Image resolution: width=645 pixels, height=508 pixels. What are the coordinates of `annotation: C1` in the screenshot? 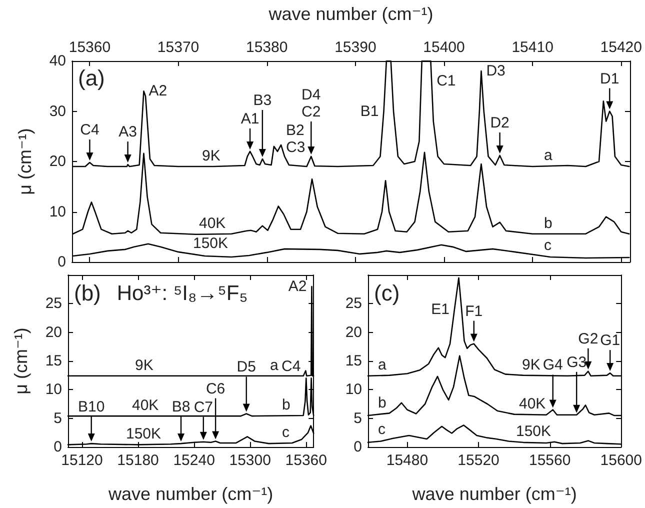 It's located at (446, 81).